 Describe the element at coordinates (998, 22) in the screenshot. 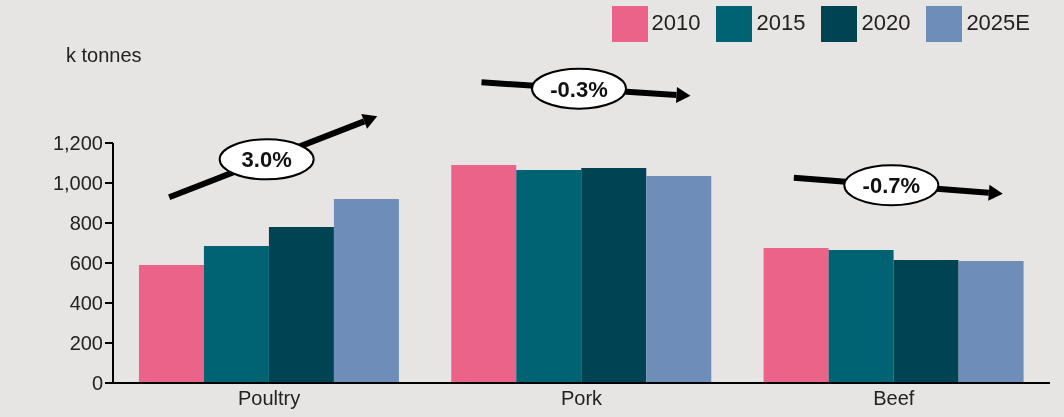

I see `legend-label: 2025E` at that location.